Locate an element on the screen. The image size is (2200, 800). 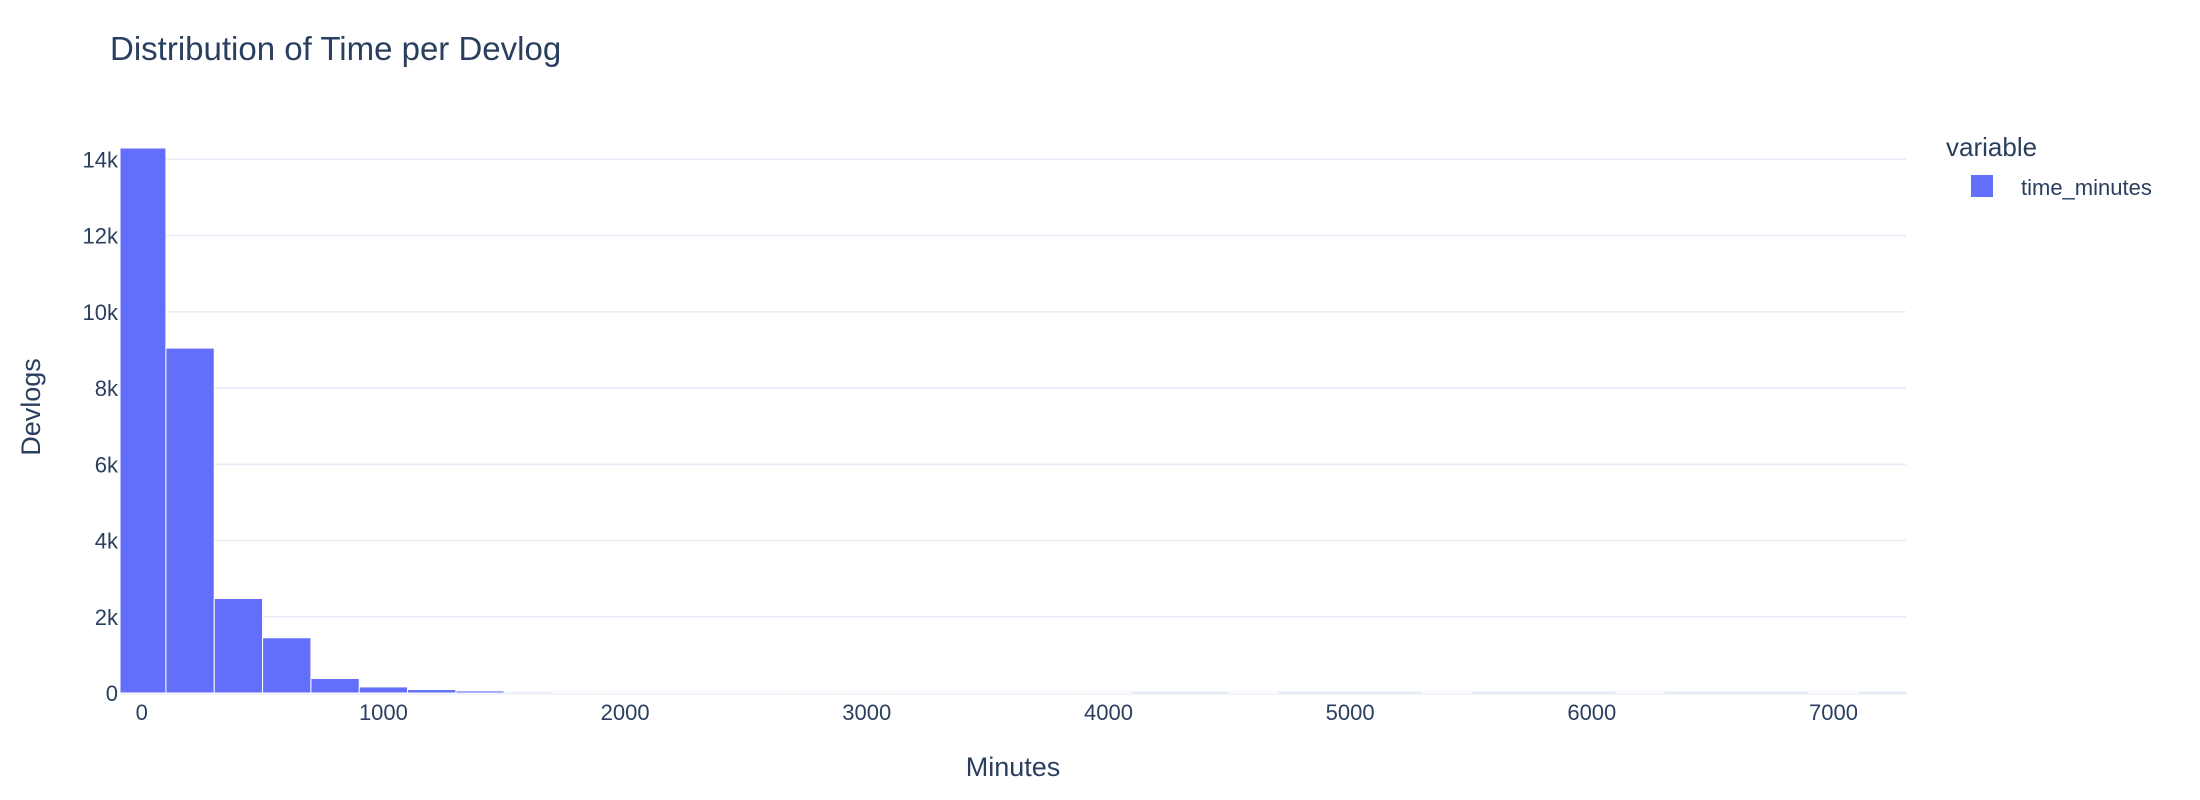
y-tick-label: 6k is located at coordinates (107, 464).